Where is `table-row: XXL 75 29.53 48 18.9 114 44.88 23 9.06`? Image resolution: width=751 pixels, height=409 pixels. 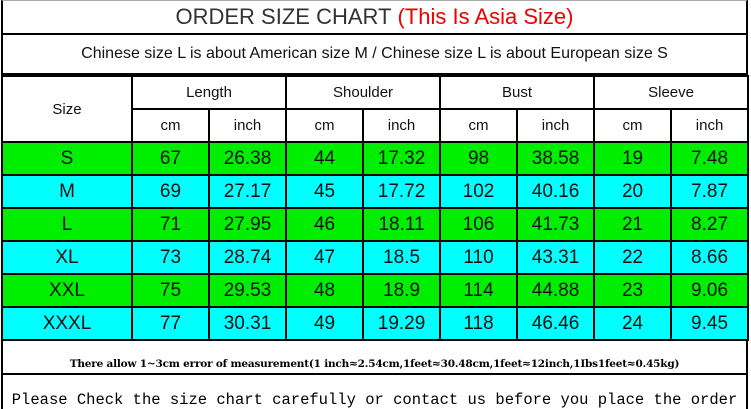 table-row: XXL 75 29.53 48 18.9 114 44.88 23 9.06 is located at coordinates (375, 290).